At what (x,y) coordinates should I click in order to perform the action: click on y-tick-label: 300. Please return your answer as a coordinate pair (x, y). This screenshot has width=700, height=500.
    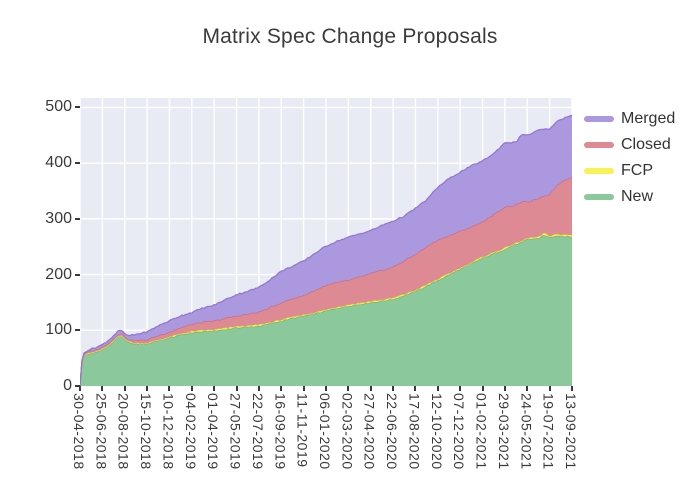
    Looking at the image, I should click on (58, 218).